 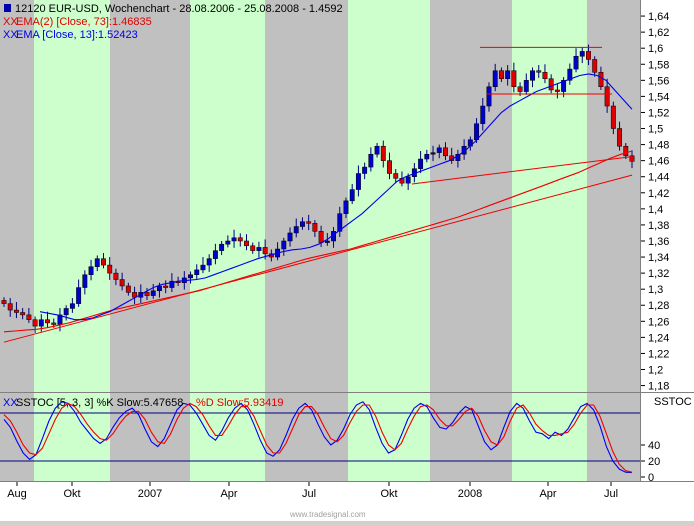 I want to click on price-tick-label-22: 1,2, so click(x=655, y=371).